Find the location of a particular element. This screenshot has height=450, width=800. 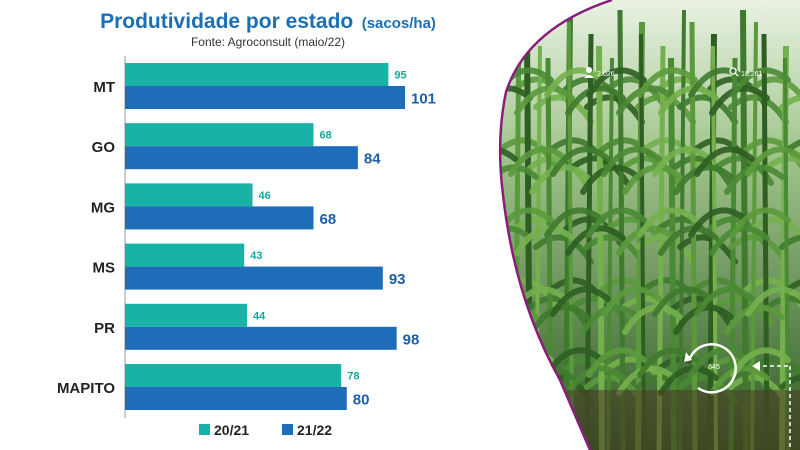

data-label-go-21-22: 84 is located at coordinates (372, 159).